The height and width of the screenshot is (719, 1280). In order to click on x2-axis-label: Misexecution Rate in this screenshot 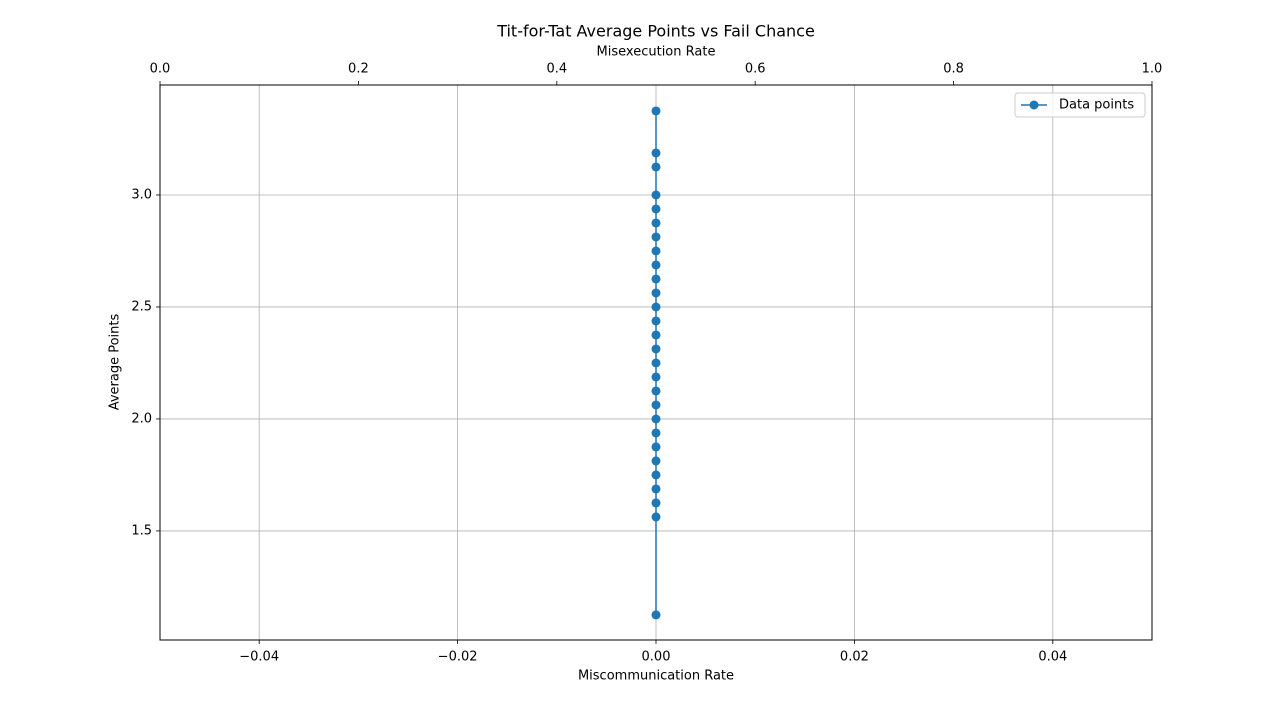, I will do `click(656, 52)`.